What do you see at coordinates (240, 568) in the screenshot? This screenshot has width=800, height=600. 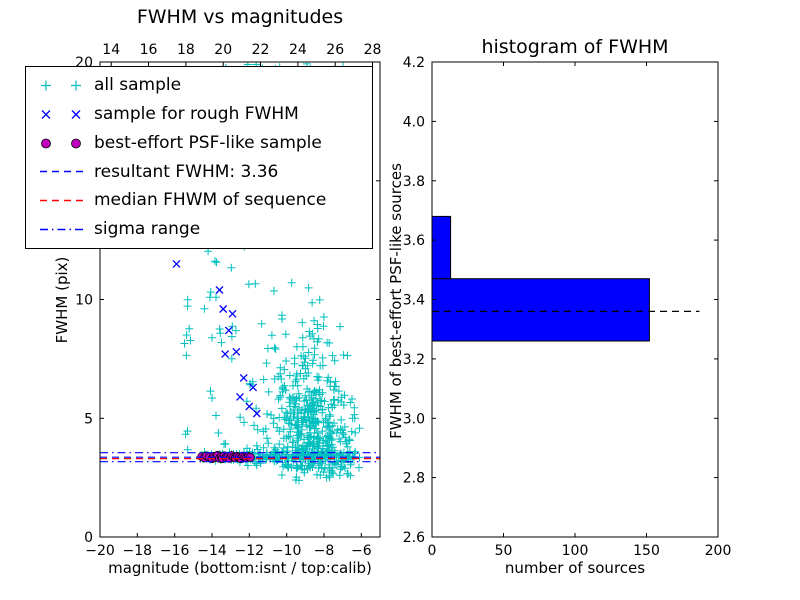 I see `left-plot-xlabel: magnitude (bottom:isnt / top:calib)` at bounding box center [240, 568].